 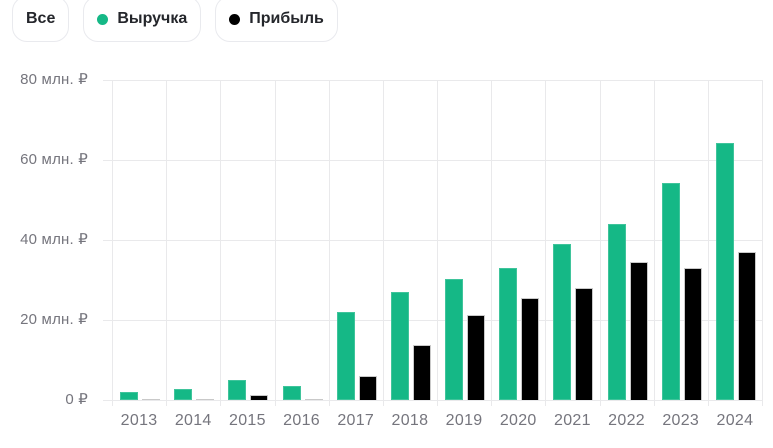 What do you see at coordinates (286, 18) in the screenshot?
I see `legend-profit-label: Прибыль` at bounding box center [286, 18].